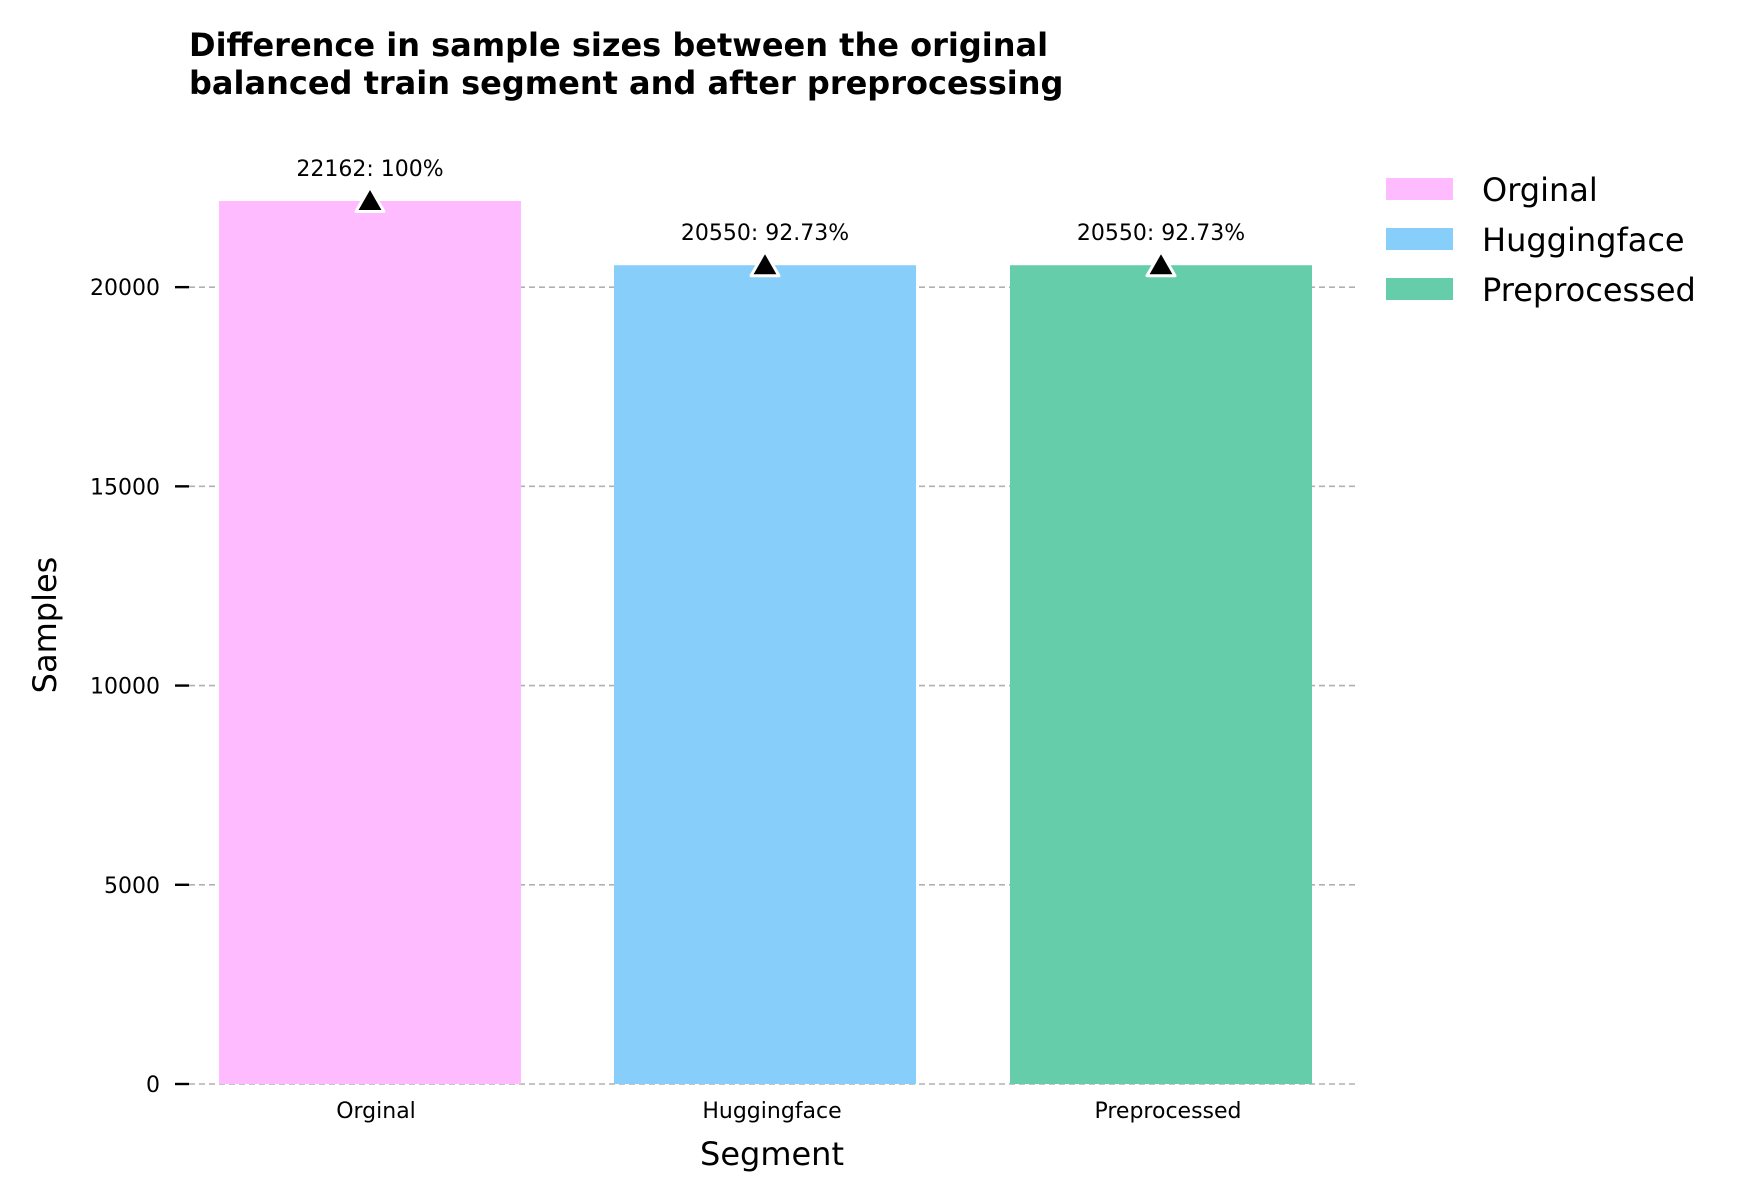 This screenshot has width=1740, height=1198. I want to click on legend-label: Preprocessed, so click(1589, 290).